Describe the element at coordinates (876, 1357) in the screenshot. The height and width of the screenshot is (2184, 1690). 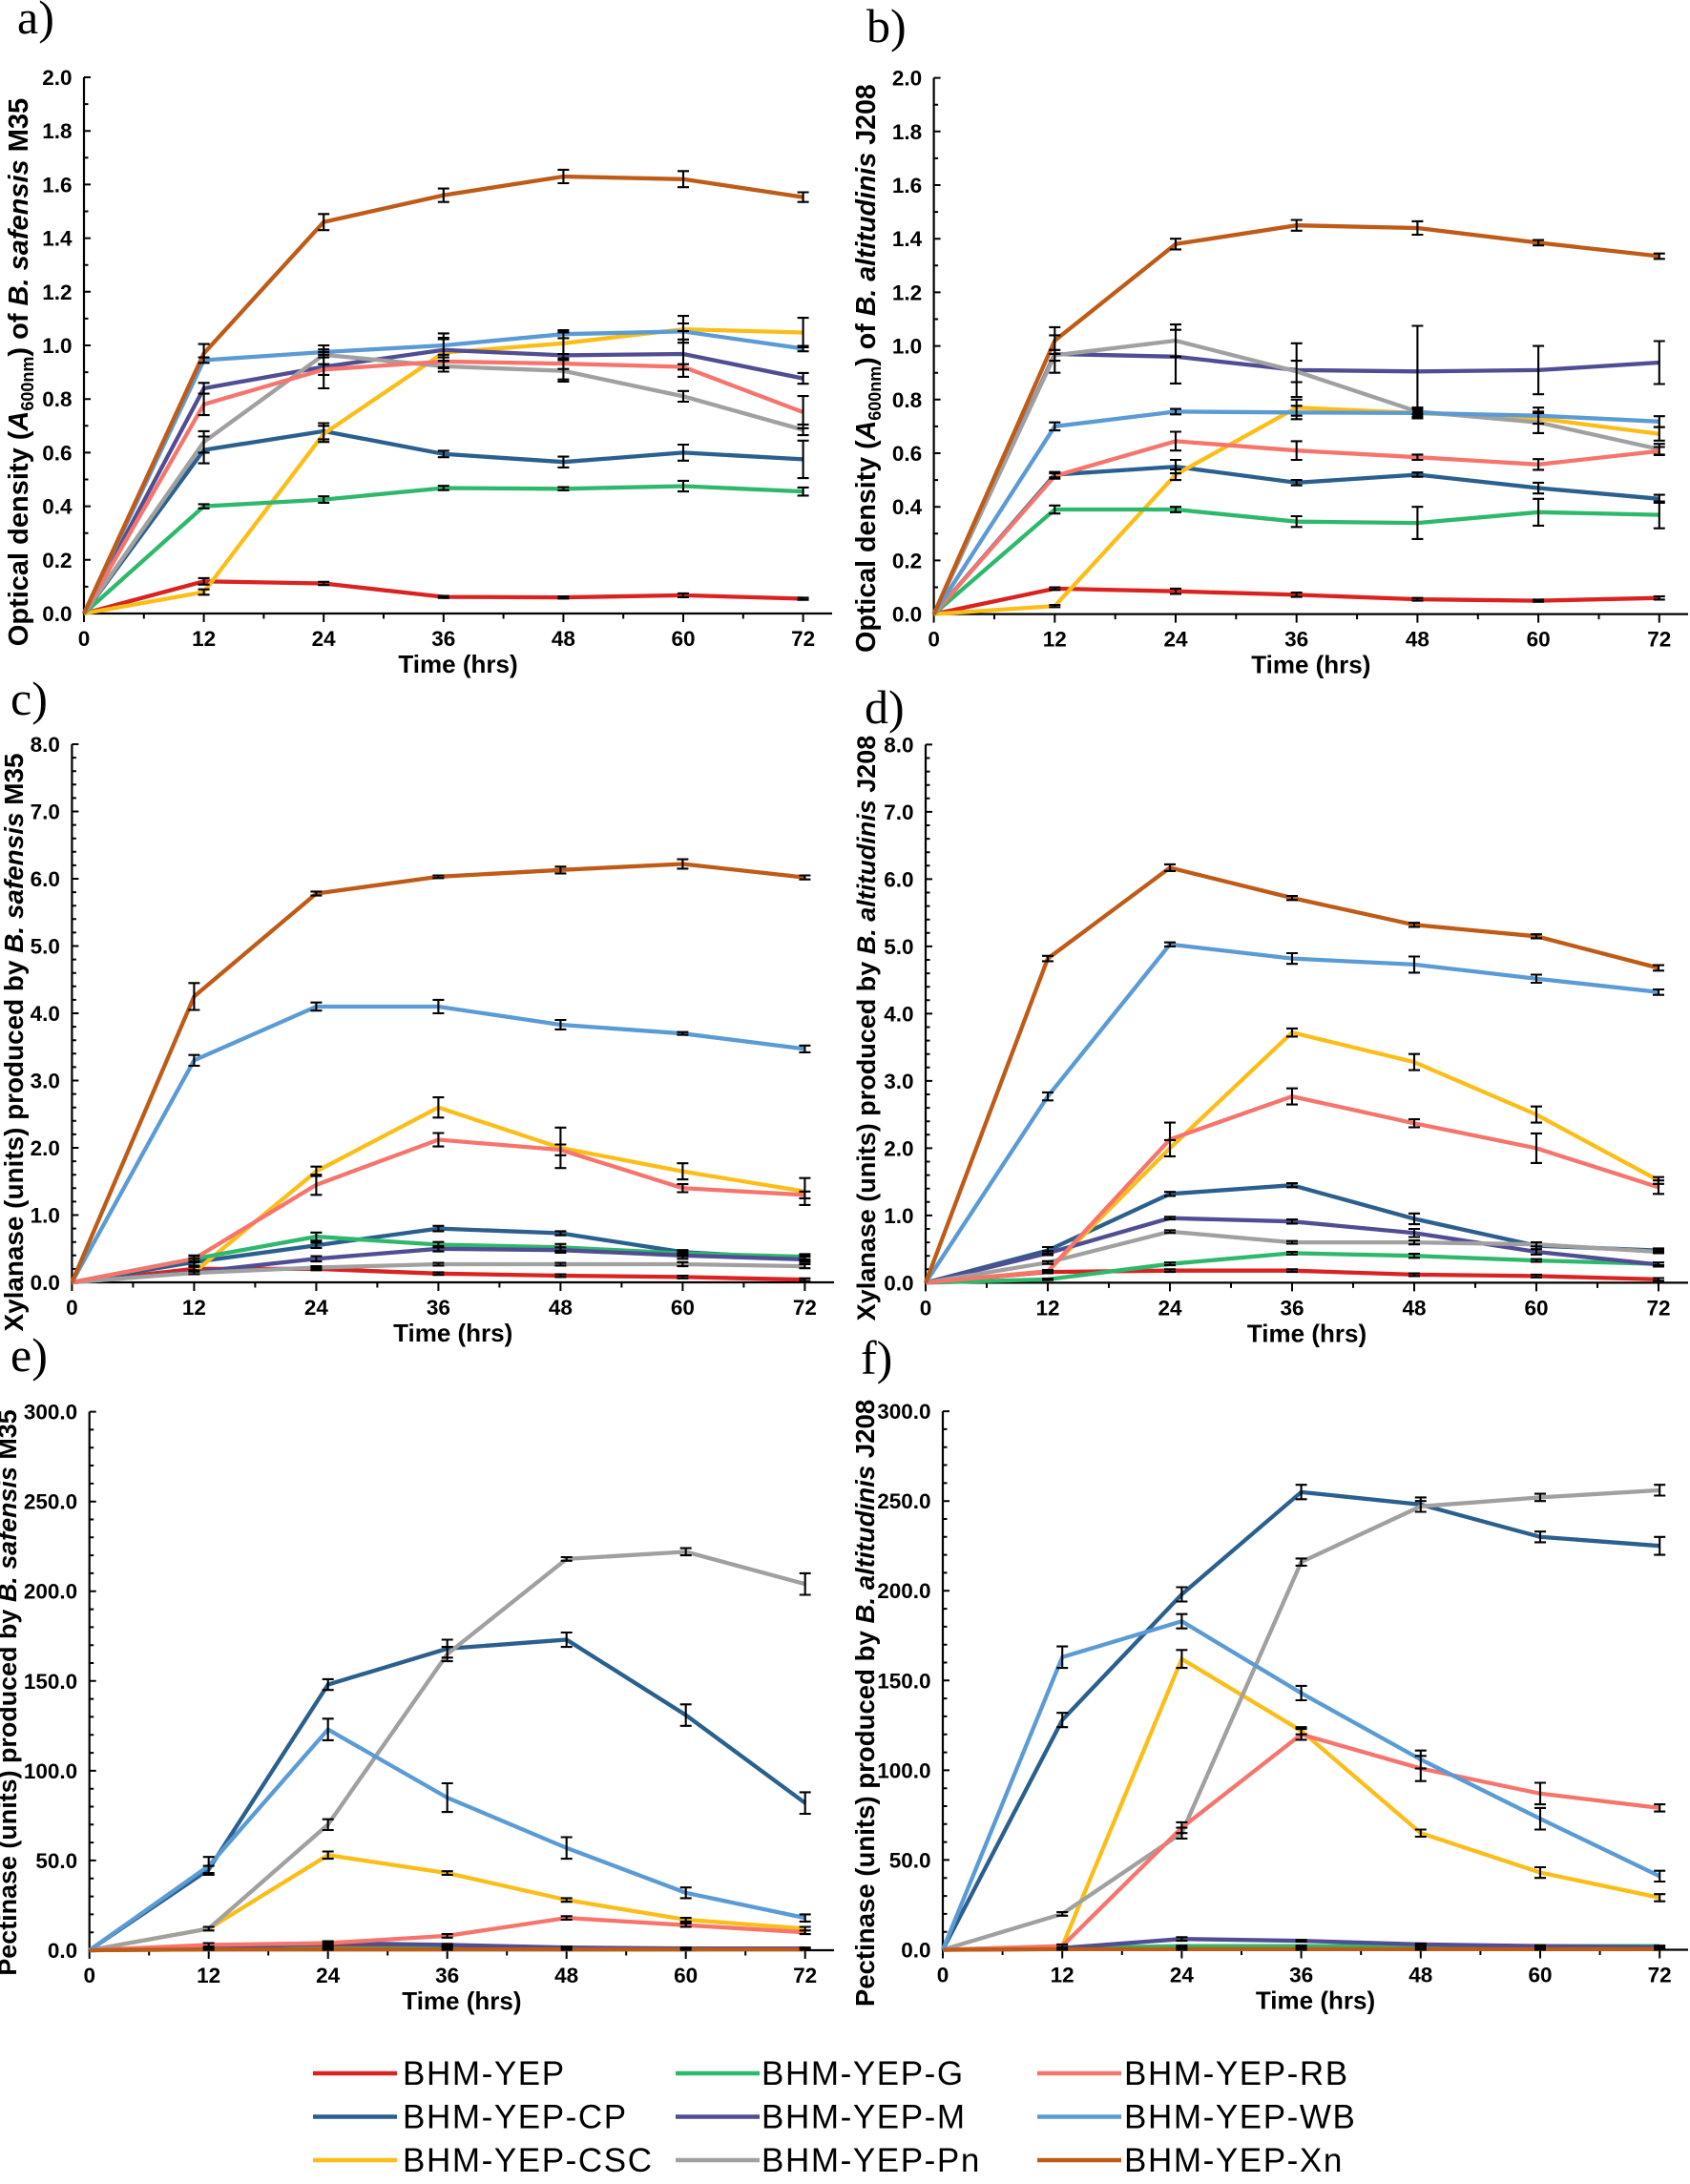
I see `svg-text: f)` at that location.